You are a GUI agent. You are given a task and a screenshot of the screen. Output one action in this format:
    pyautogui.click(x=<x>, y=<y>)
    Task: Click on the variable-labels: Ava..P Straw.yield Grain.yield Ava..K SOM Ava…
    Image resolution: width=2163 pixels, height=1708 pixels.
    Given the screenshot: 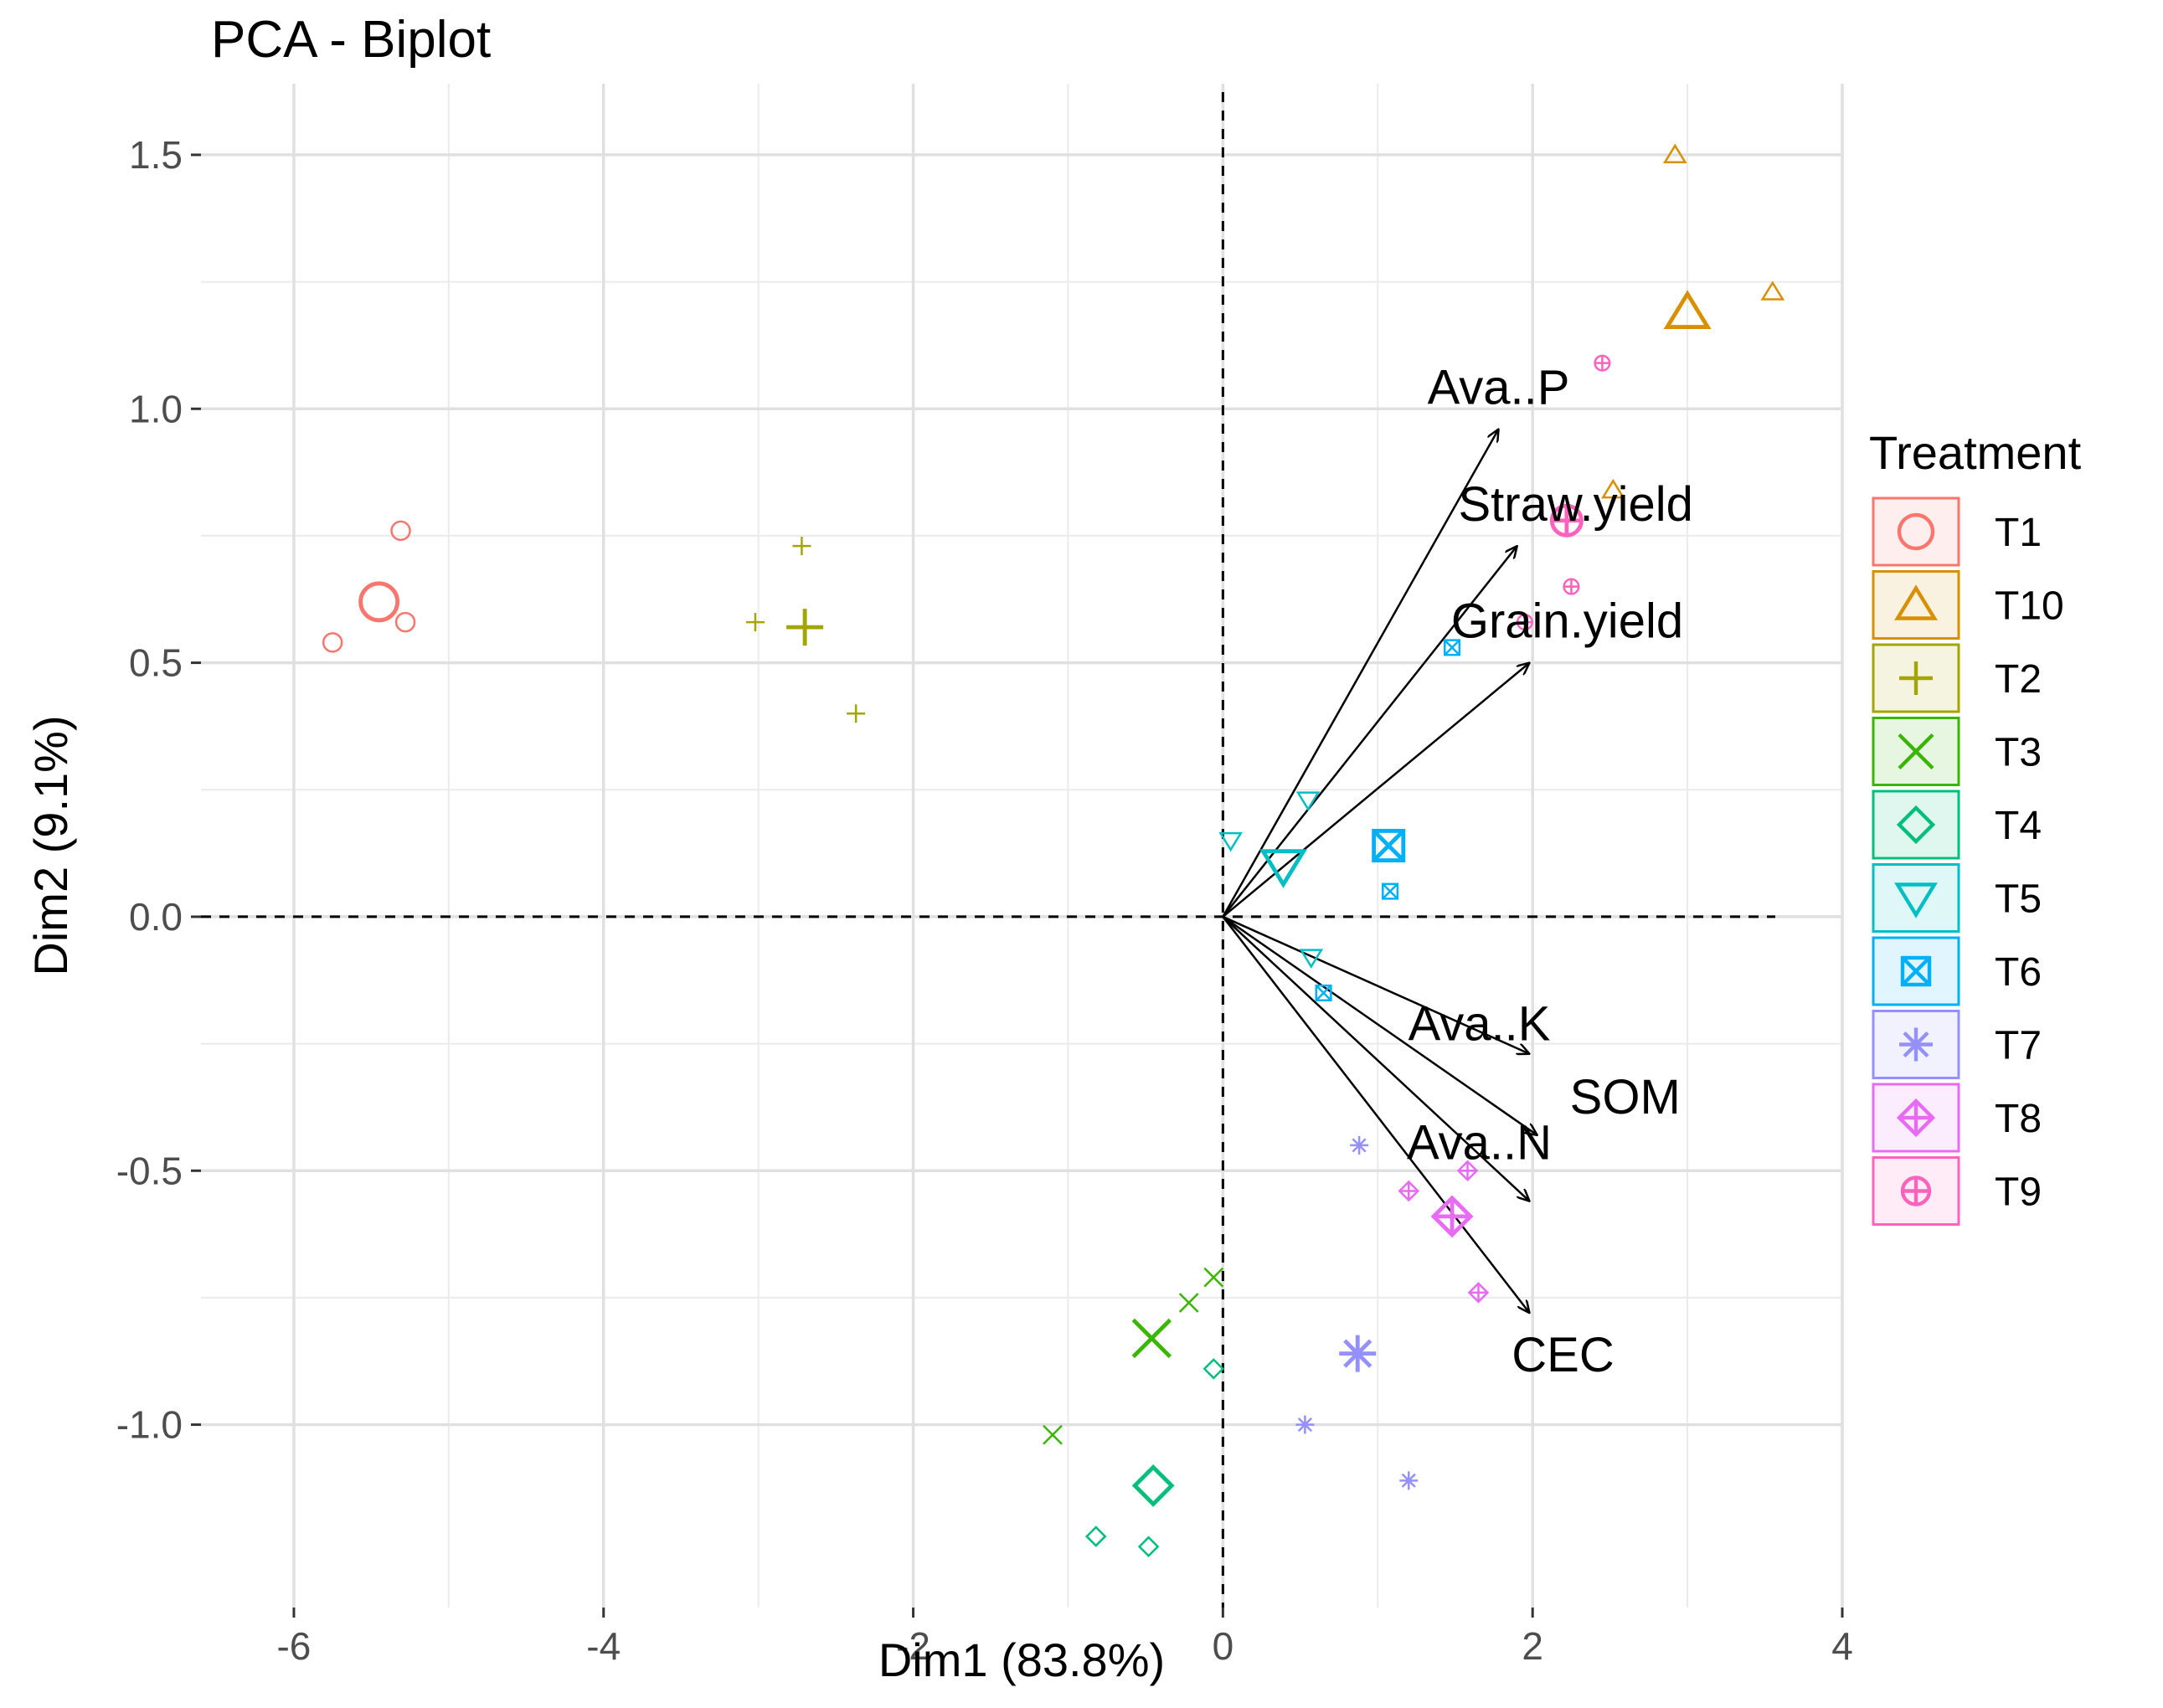 What is the action you would take?
    pyautogui.click(x=1550, y=872)
    